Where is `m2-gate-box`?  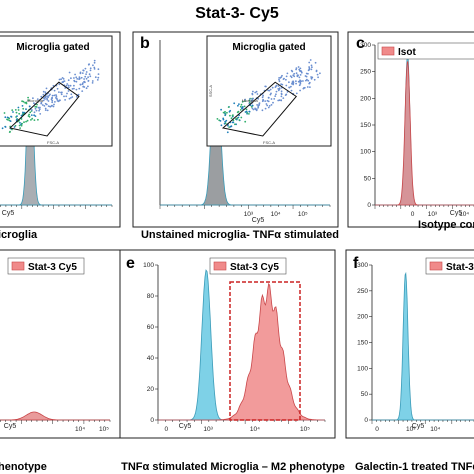 m2-gate-box is located at coordinates (265, 351).